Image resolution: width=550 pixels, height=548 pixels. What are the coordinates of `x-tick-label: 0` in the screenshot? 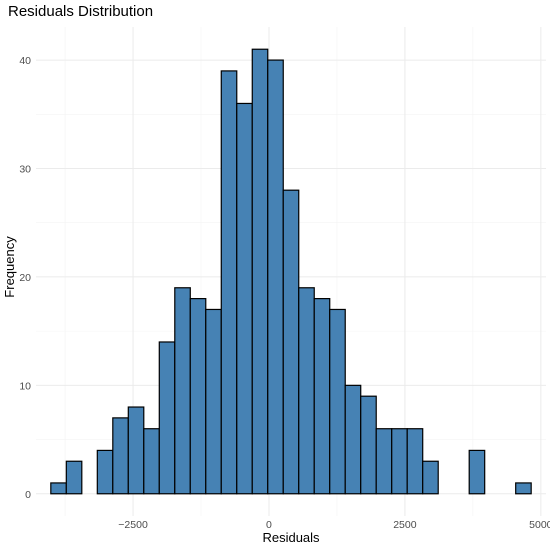 It's located at (269, 525).